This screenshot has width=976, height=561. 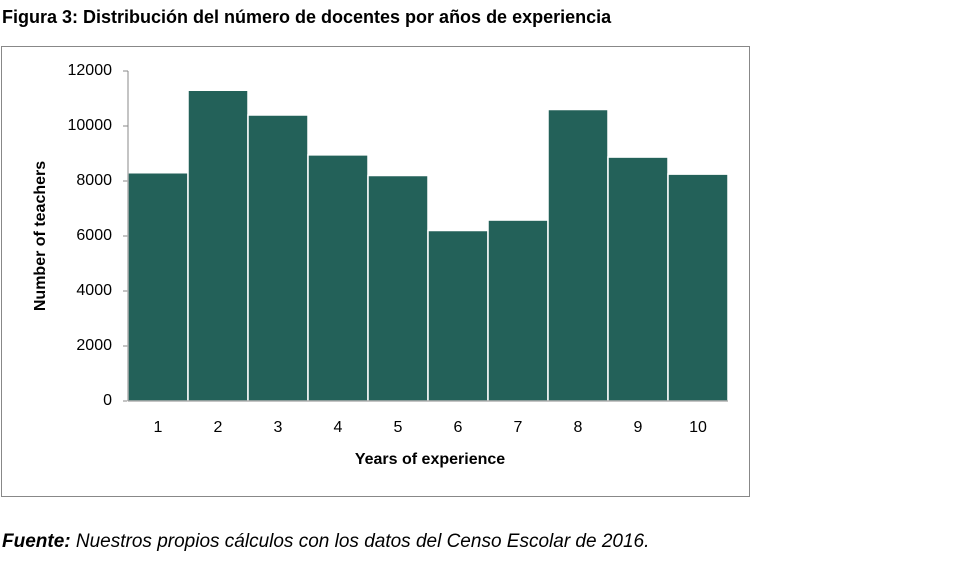 What do you see at coordinates (578, 427) in the screenshot?
I see `x-tick-label: 8` at bounding box center [578, 427].